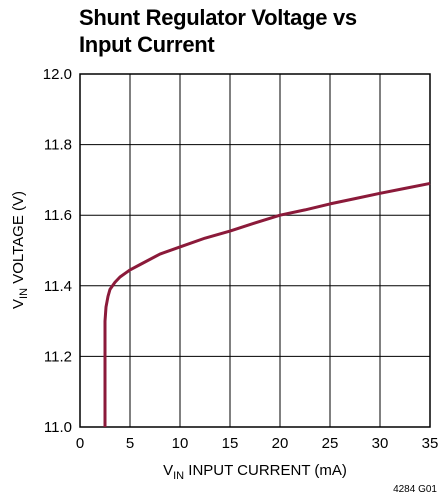 This screenshot has height=497, width=442. What do you see at coordinates (58, 286) in the screenshot?
I see `y-tick-label: 11.4` at bounding box center [58, 286].